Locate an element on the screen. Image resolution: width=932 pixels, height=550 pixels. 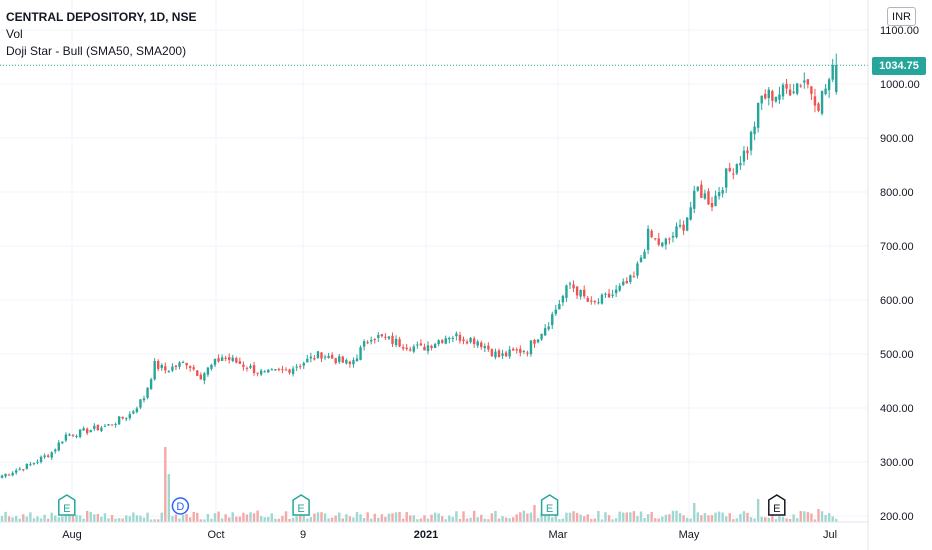
price-tick-label: 700.00 is located at coordinates (897, 247).